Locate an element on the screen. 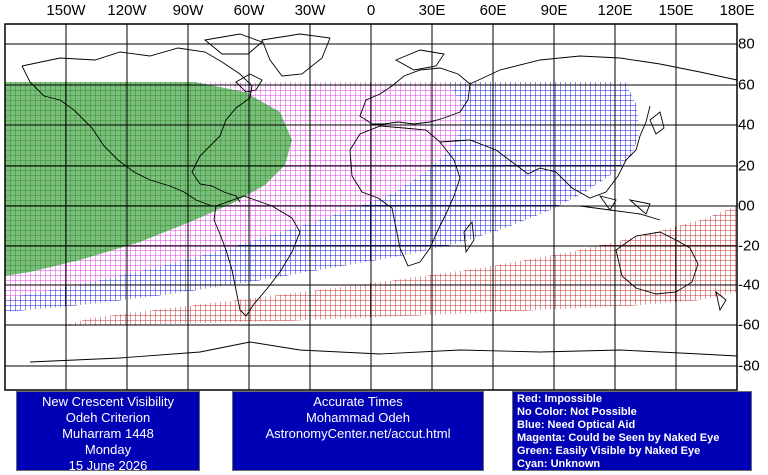  legend-item: Blue: Need Optical Aid is located at coordinates (576, 425).